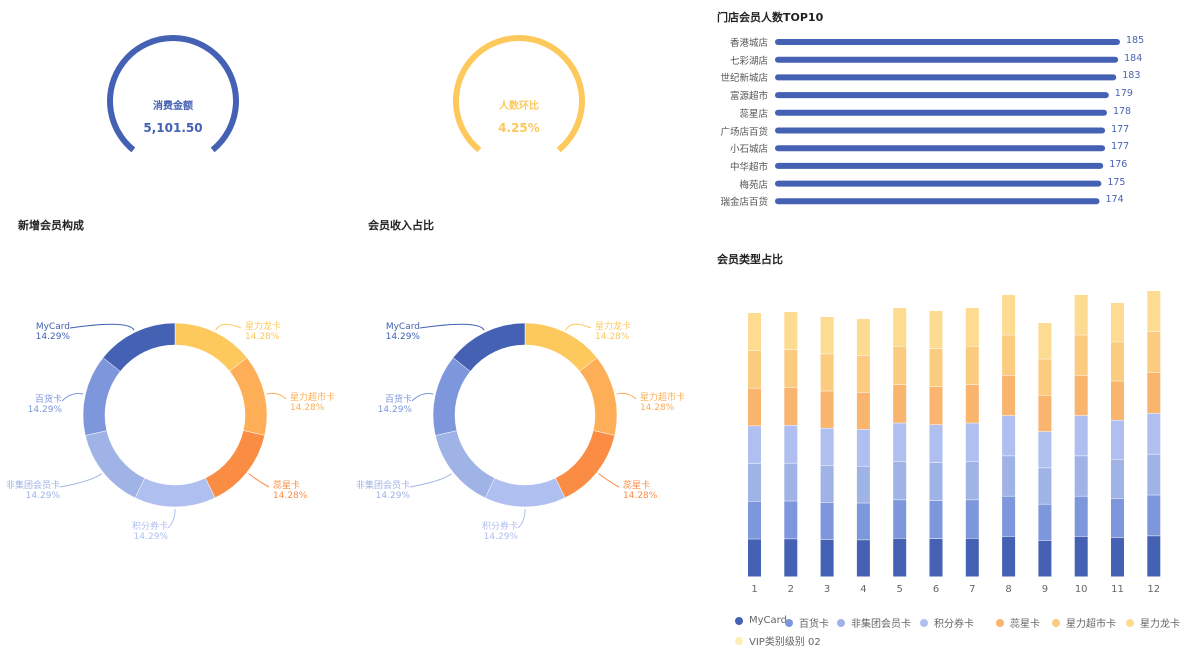  What do you see at coordinates (807, 622) in the screenshot?
I see `legend-item: 百货卡` at bounding box center [807, 622].